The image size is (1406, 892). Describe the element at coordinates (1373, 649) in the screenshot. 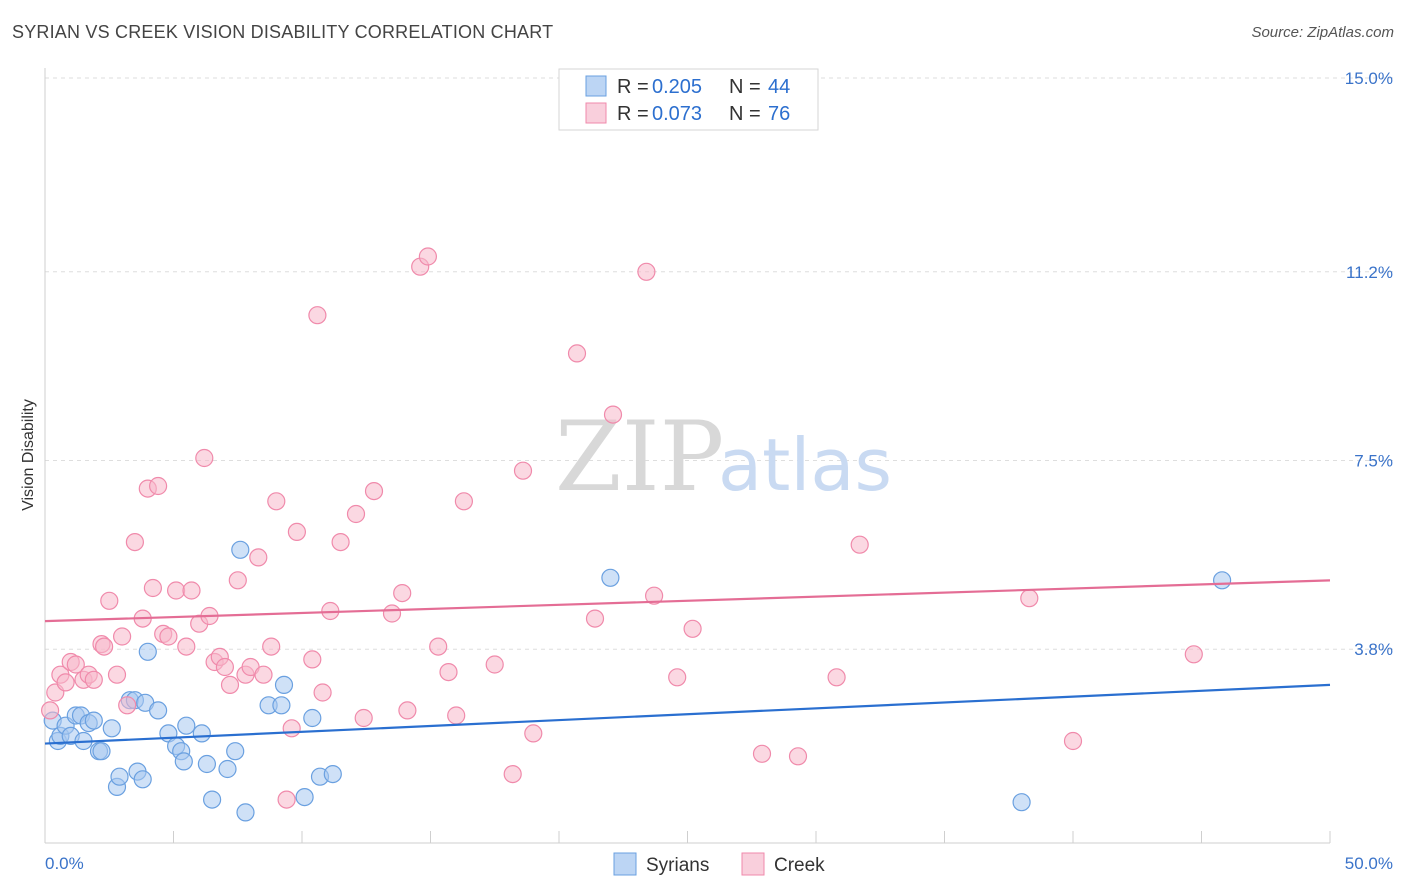

I see `y-tick-label: 3.8%` at that location.